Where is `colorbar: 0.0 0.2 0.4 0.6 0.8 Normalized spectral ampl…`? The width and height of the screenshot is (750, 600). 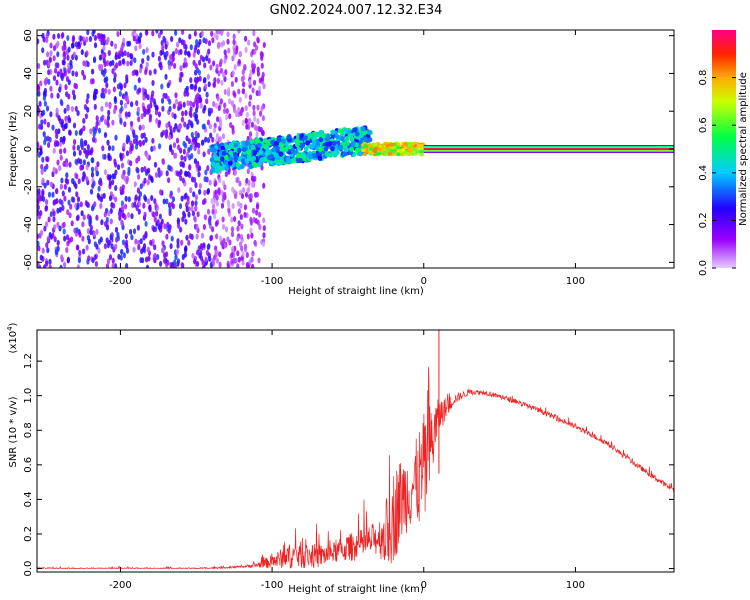 colorbar: 0.0 0.2 0.4 0.6 0.8 Normalized spectral ampl… is located at coordinates (723, 153).